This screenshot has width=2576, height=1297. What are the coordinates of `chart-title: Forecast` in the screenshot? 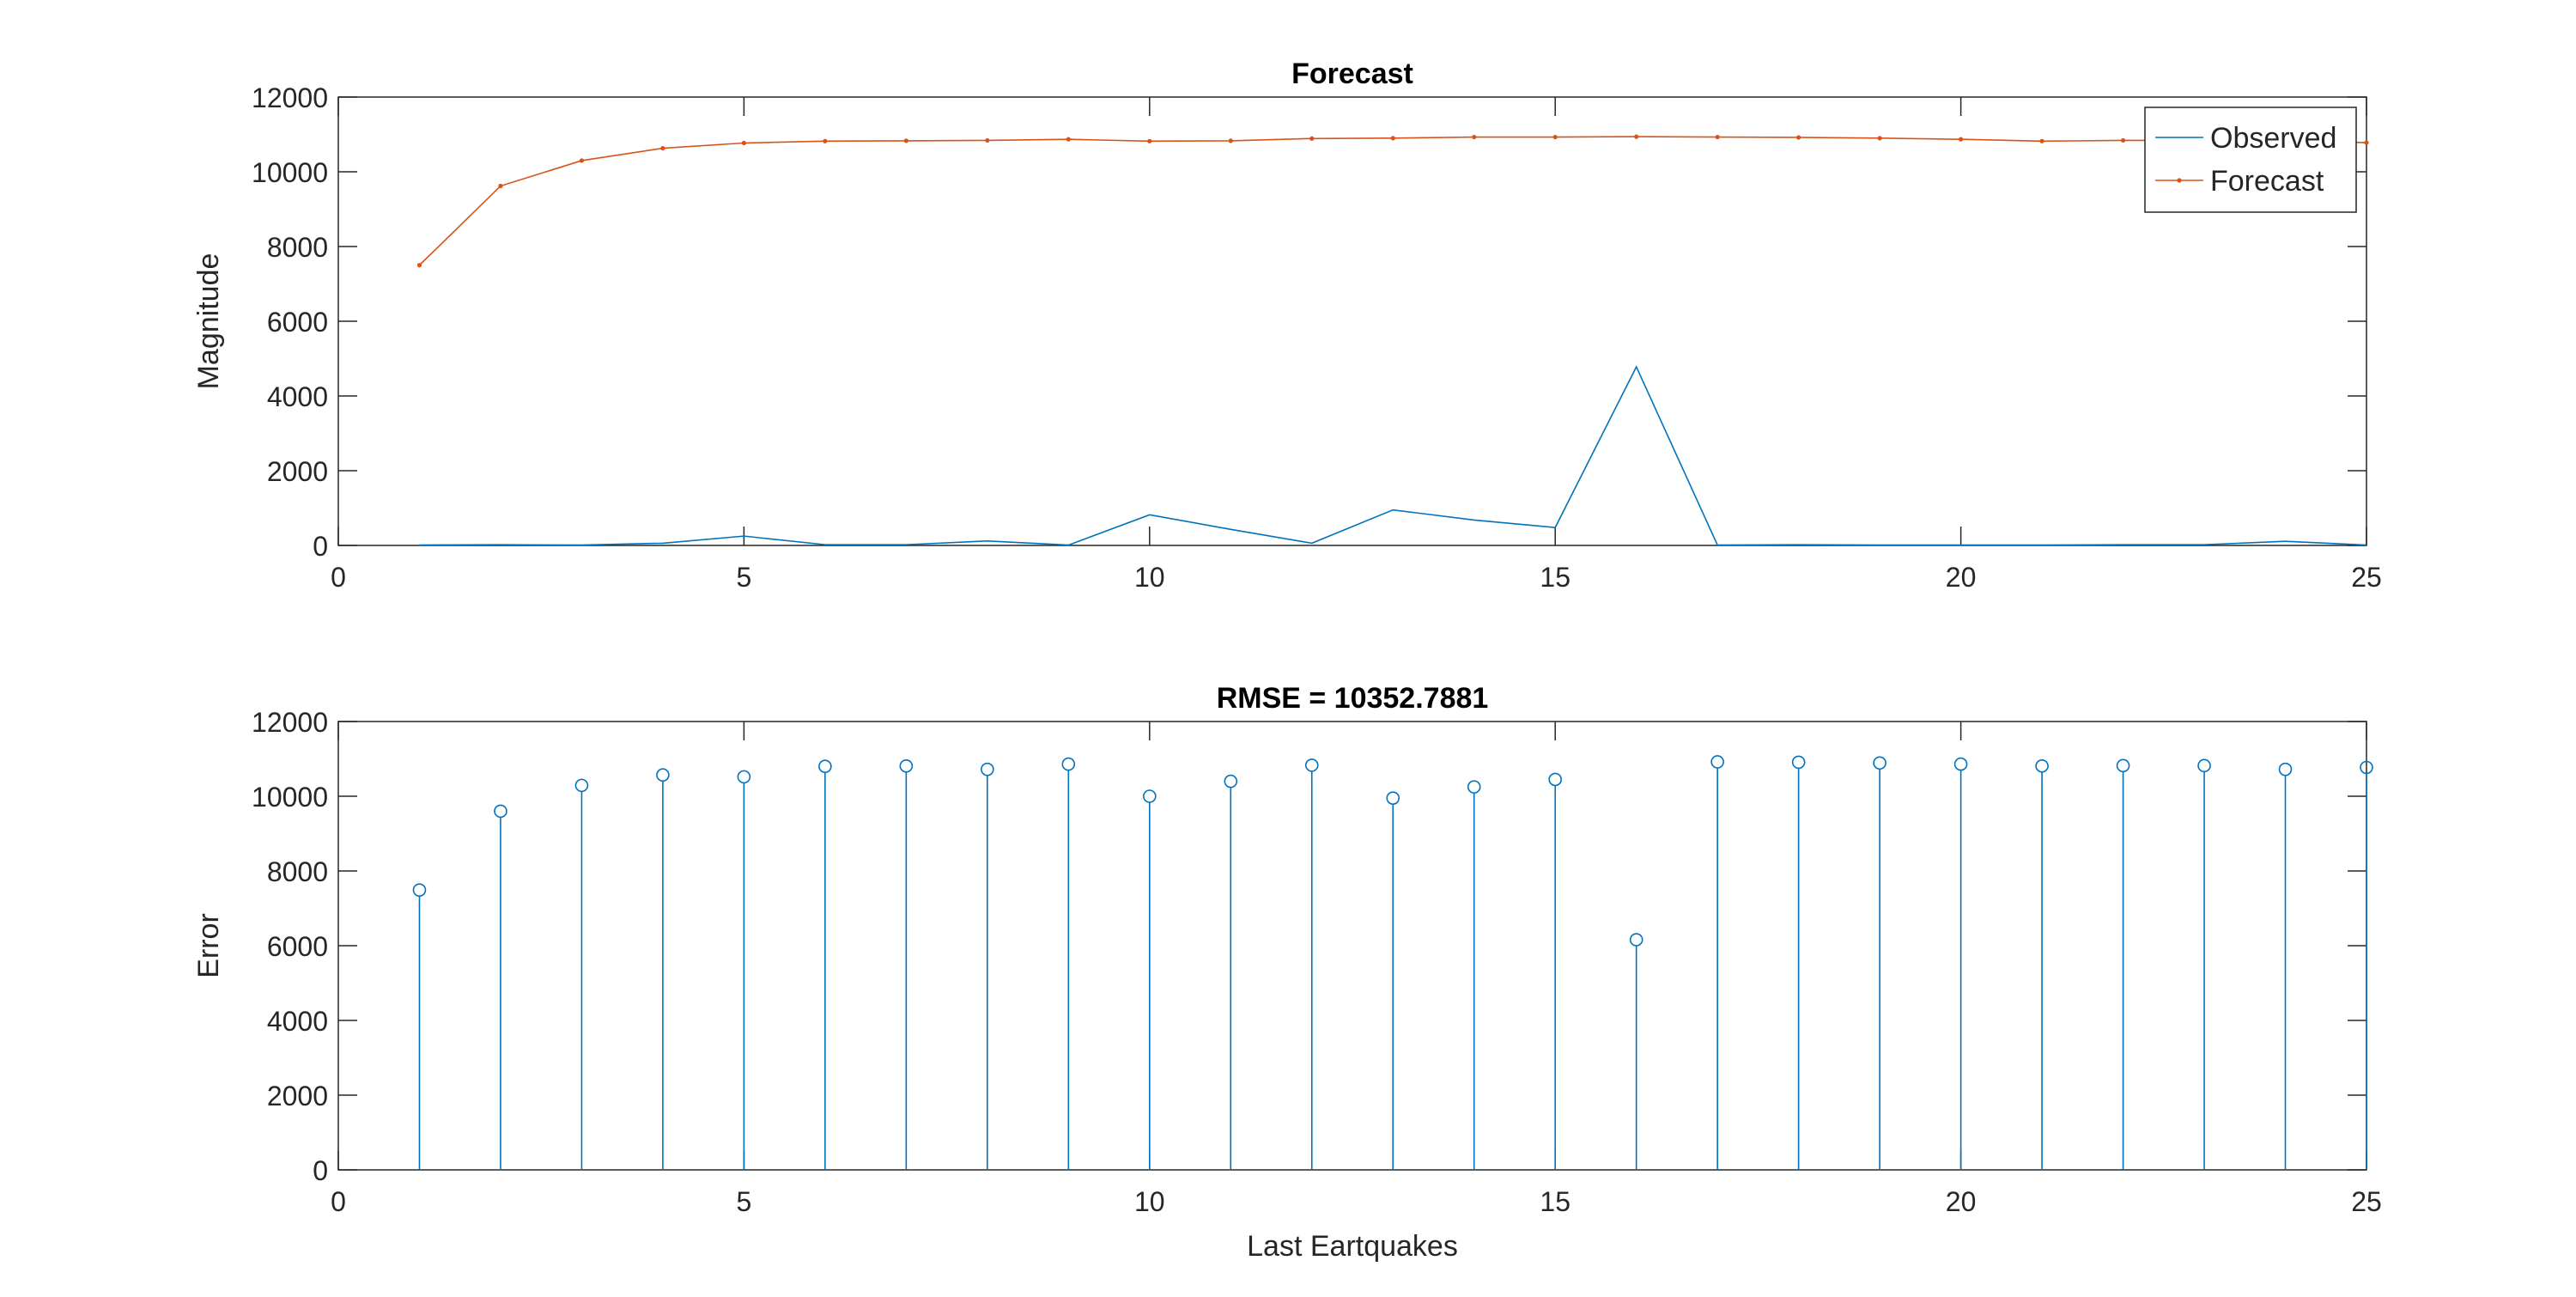 It's located at (1352, 74).